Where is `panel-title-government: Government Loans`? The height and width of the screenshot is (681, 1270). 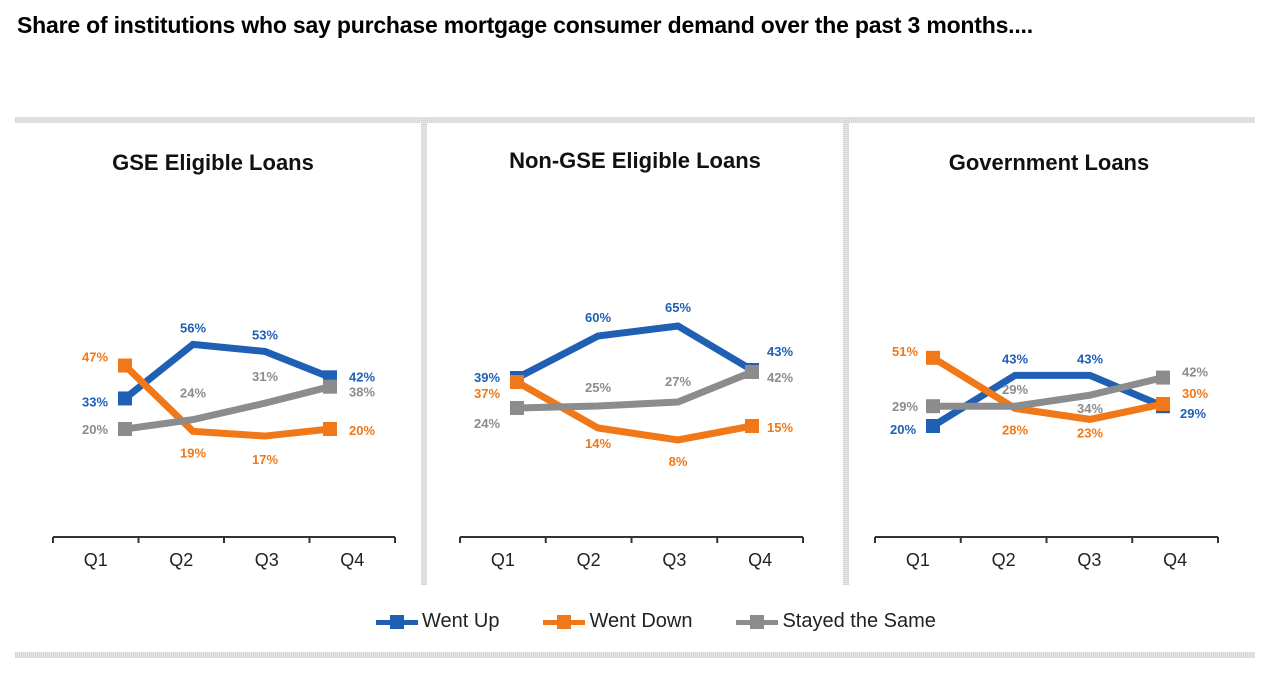
panel-title-government: Government Loans is located at coordinates (1049, 162).